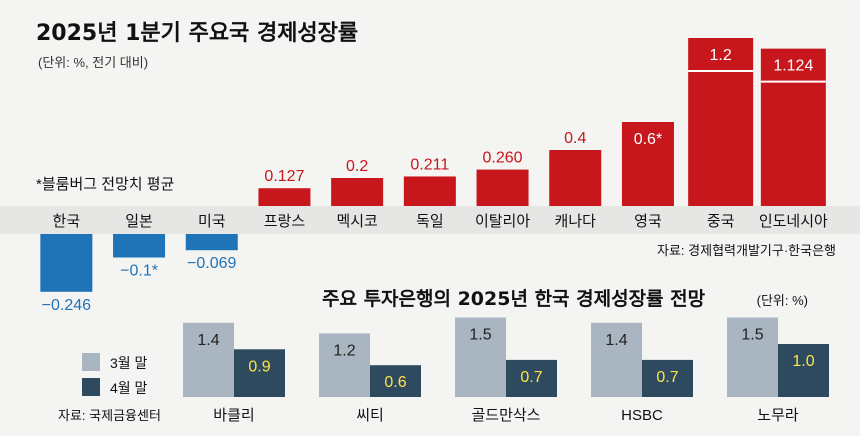 The image size is (860, 436). Describe the element at coordinates (480, 335) in the screenshot. I see `ib-bar-label-0-2: 1.5` at that location.